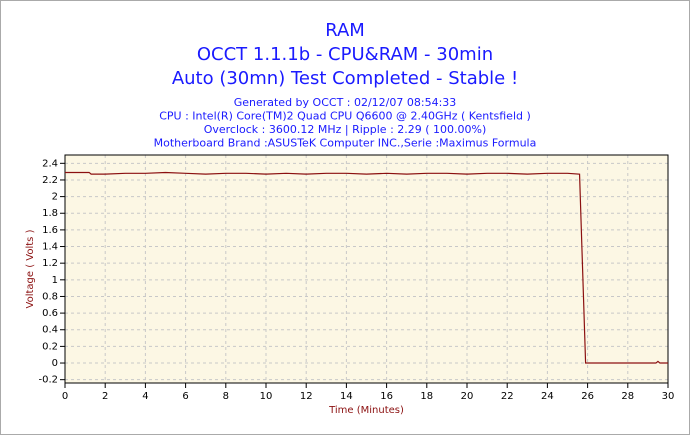 This screenshot has height=435, width=690. I want to click on x-tick-label: 28, so click(627, 396).